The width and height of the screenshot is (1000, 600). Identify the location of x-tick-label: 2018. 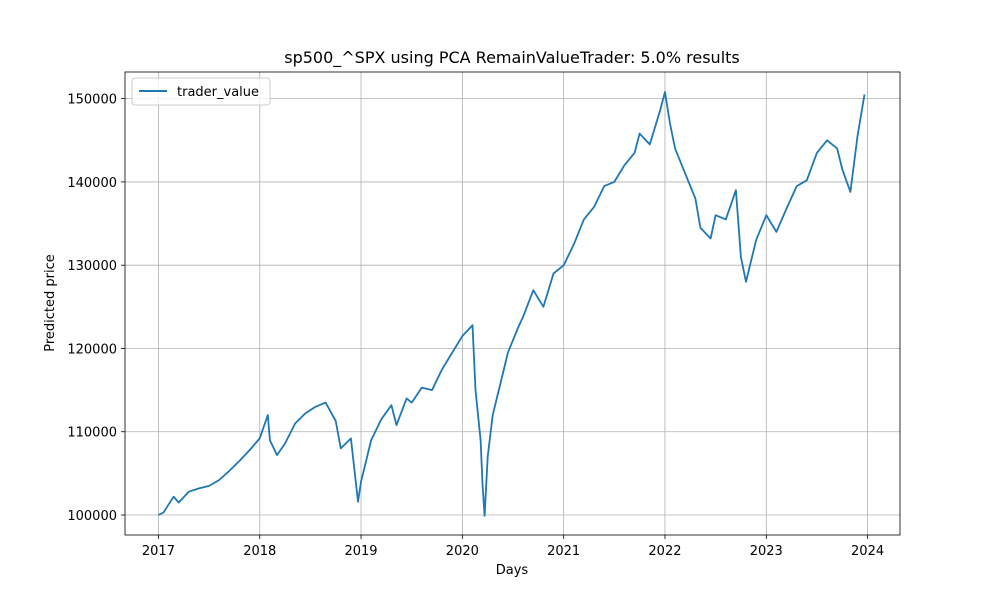
(259, 551).